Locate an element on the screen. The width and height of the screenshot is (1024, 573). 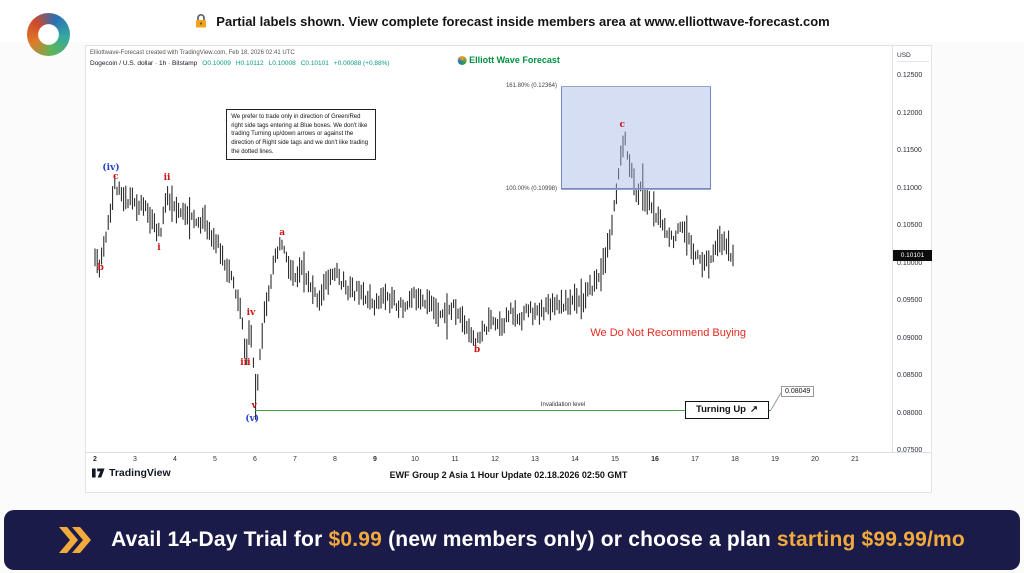
symbol-name: Dogecoin / U.S. dollar · 1h · Bitstamp is located at coordinates (144, 63).